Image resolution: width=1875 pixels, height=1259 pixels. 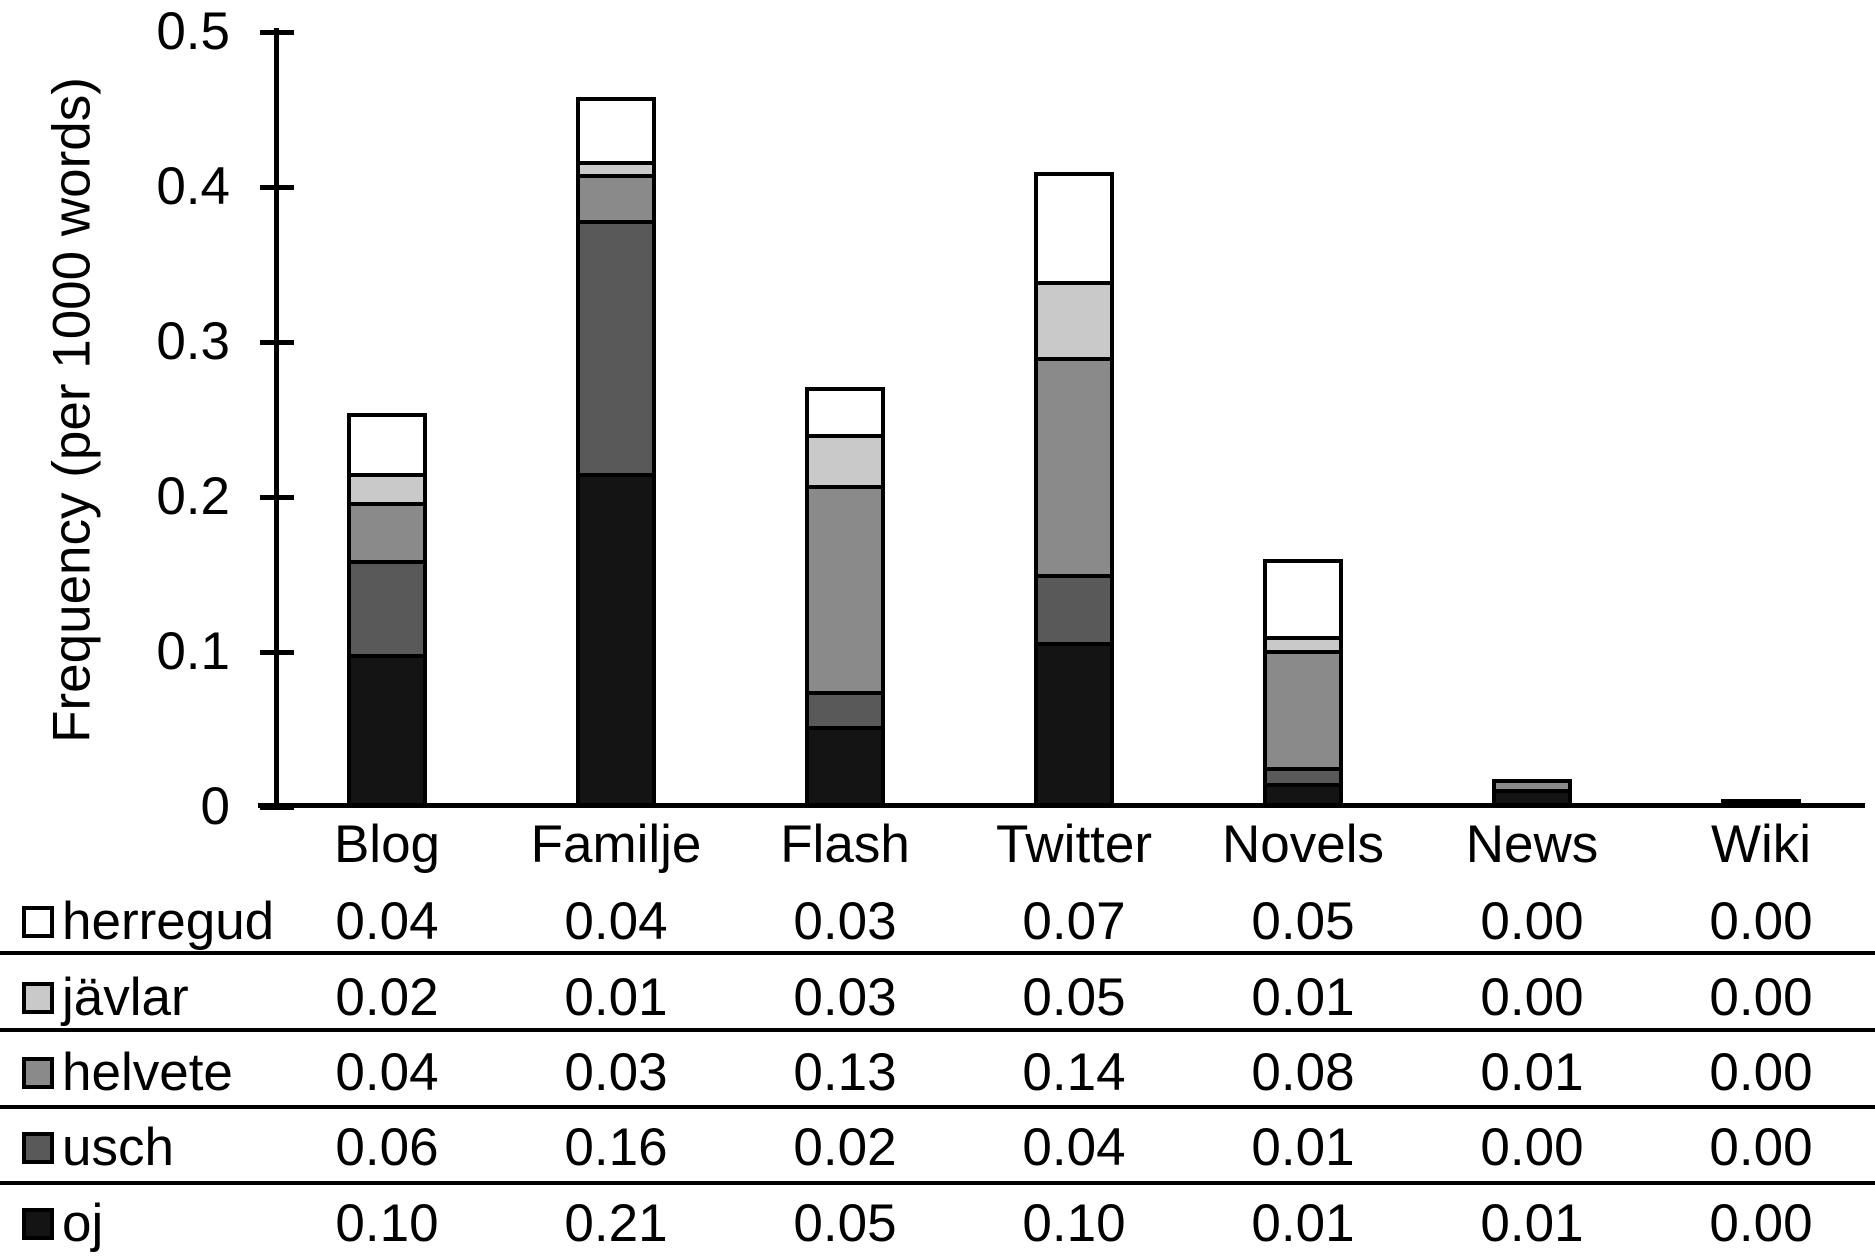 What do you see at coordinates (38, 1148) in the screenshot?
I see `legend-swatch-usch` at bounding box center [38, 1148].